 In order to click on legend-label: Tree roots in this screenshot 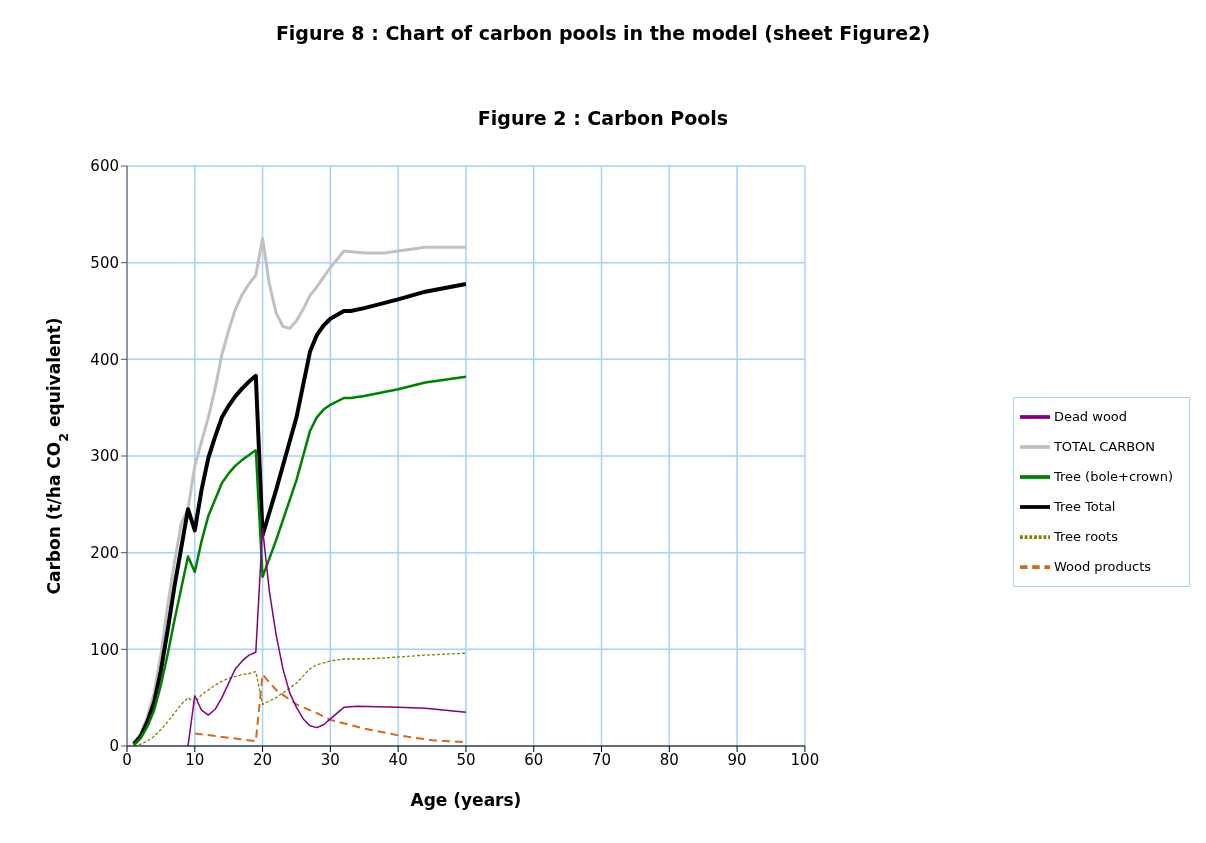, I will do `click(1085, 536)`.